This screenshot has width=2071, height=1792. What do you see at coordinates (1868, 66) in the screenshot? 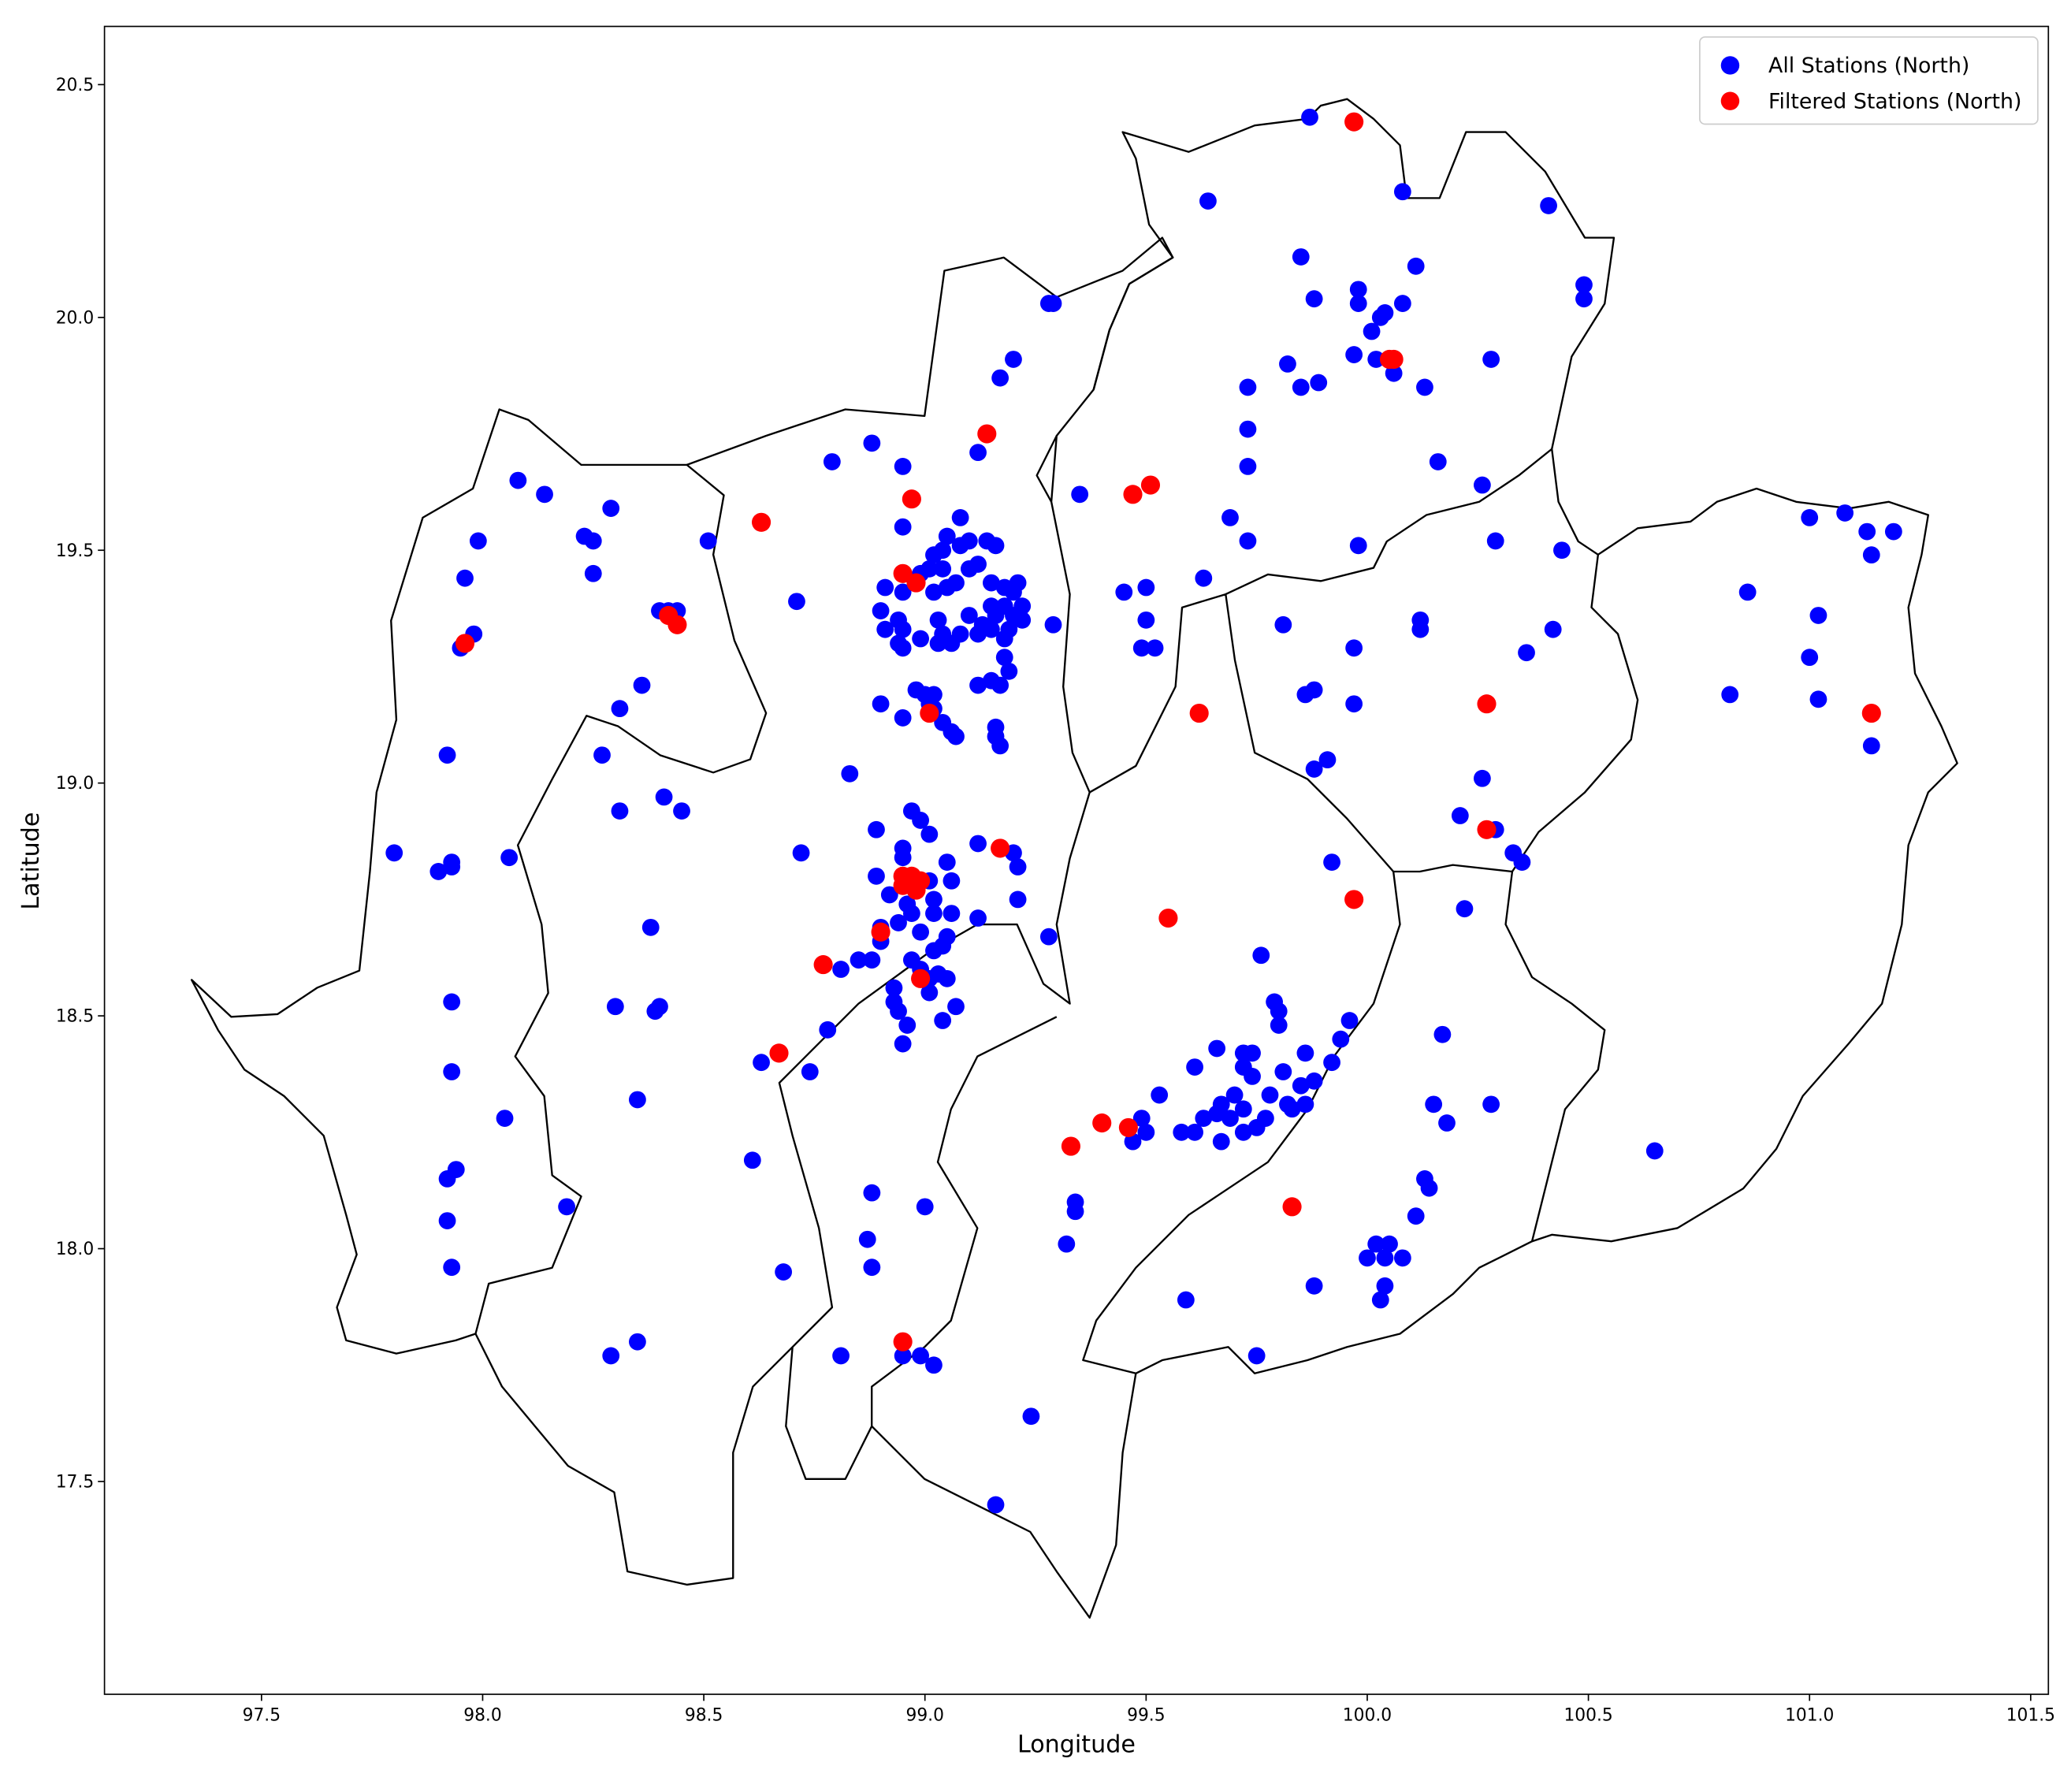
I see `legend-label: All Stations (North)` at bounding box center [1868, 66].